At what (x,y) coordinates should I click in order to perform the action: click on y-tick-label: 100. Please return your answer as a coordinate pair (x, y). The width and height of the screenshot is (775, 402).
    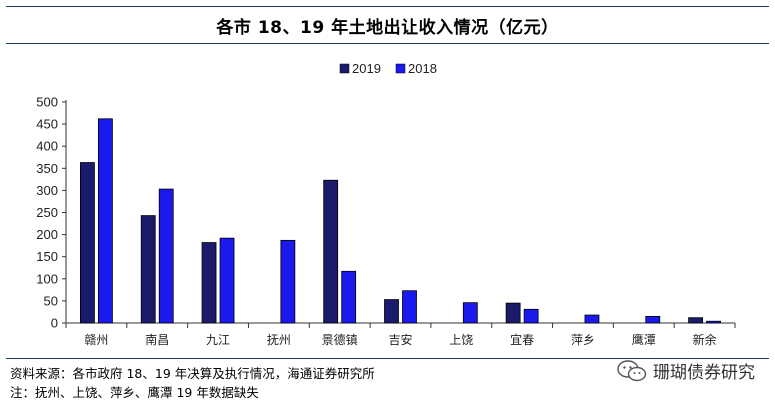
    Looking at the image, I should click on (47, 278).